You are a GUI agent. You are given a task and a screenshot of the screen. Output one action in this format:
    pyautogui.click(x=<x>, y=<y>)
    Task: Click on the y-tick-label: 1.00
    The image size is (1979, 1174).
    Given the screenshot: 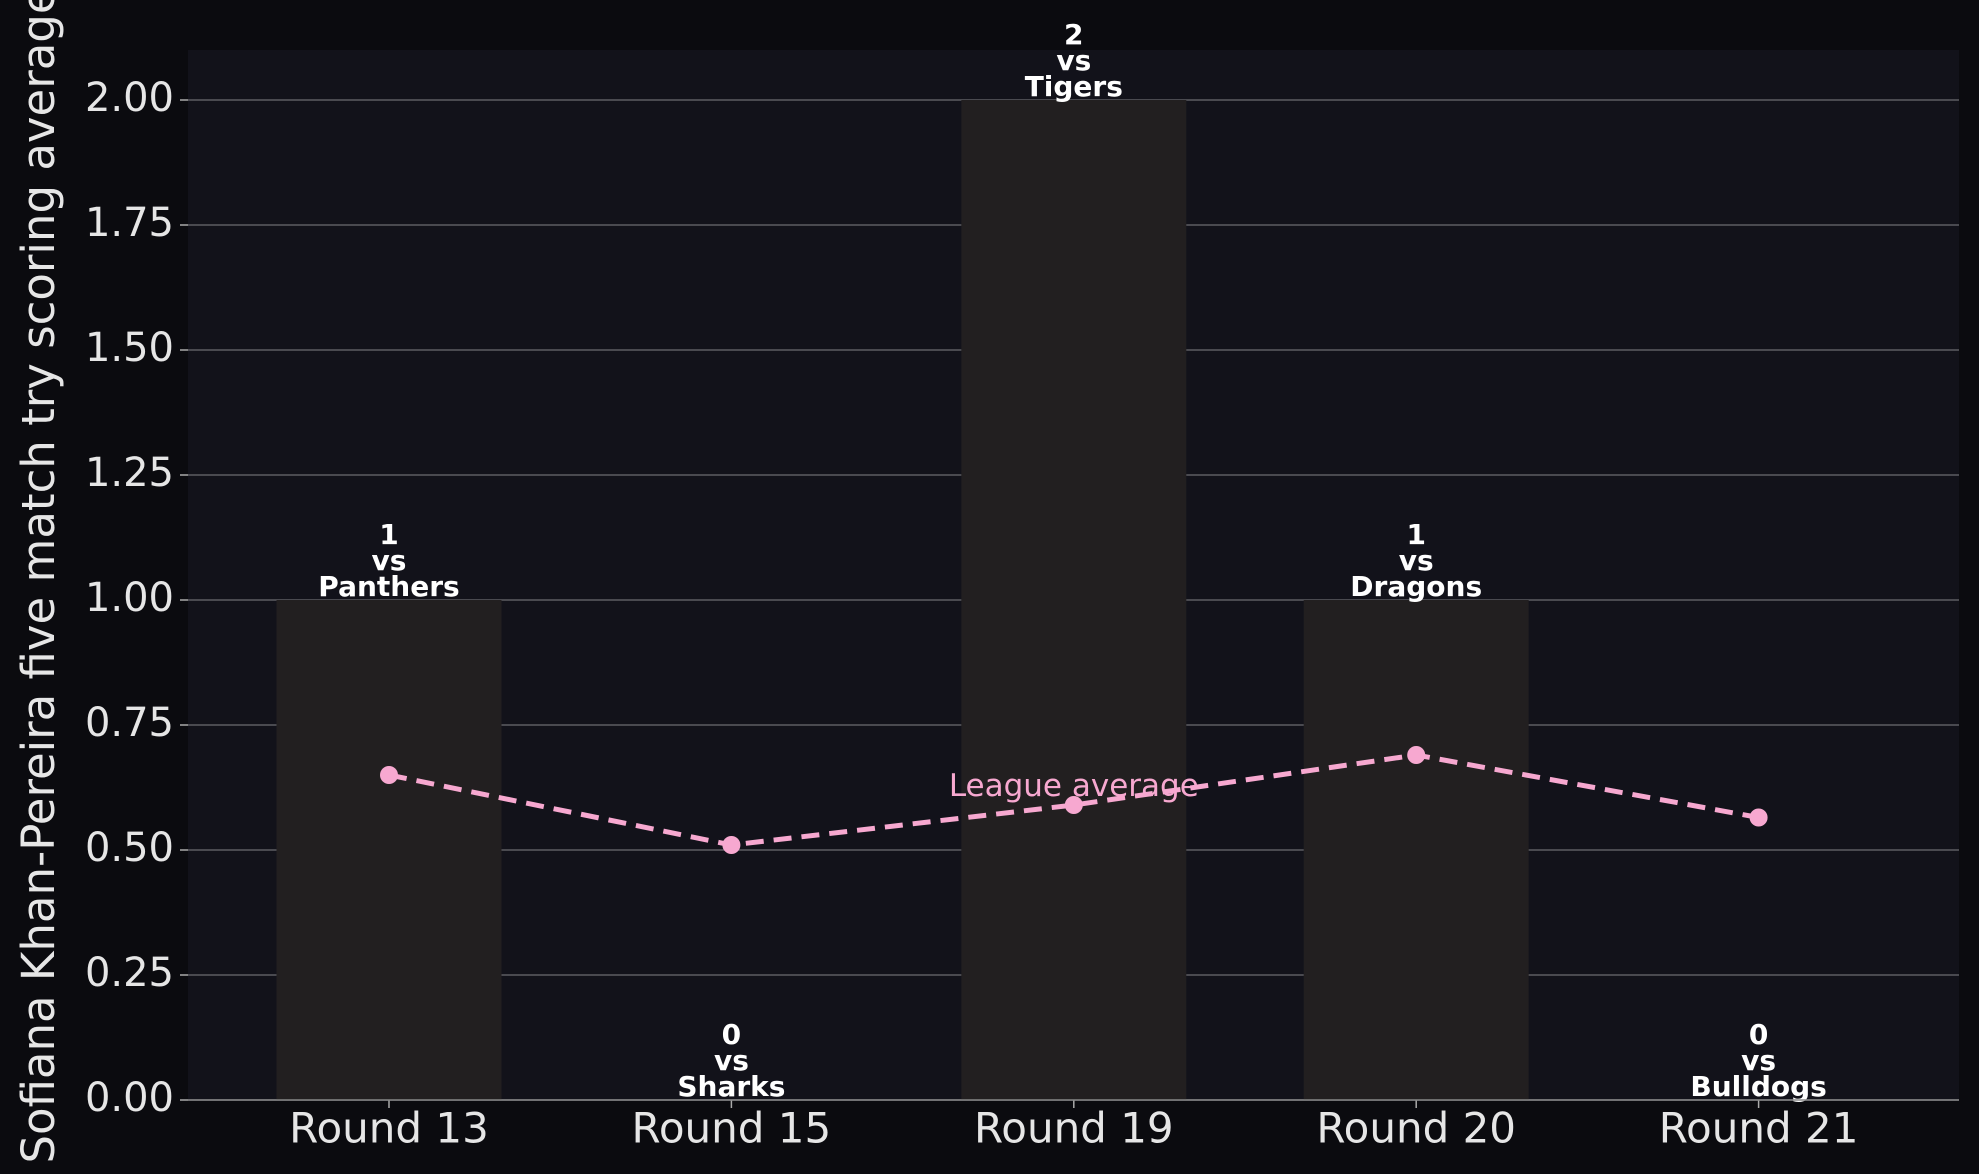 What is the action you would take?
    pyautogui.click(x=129, y=598)
    